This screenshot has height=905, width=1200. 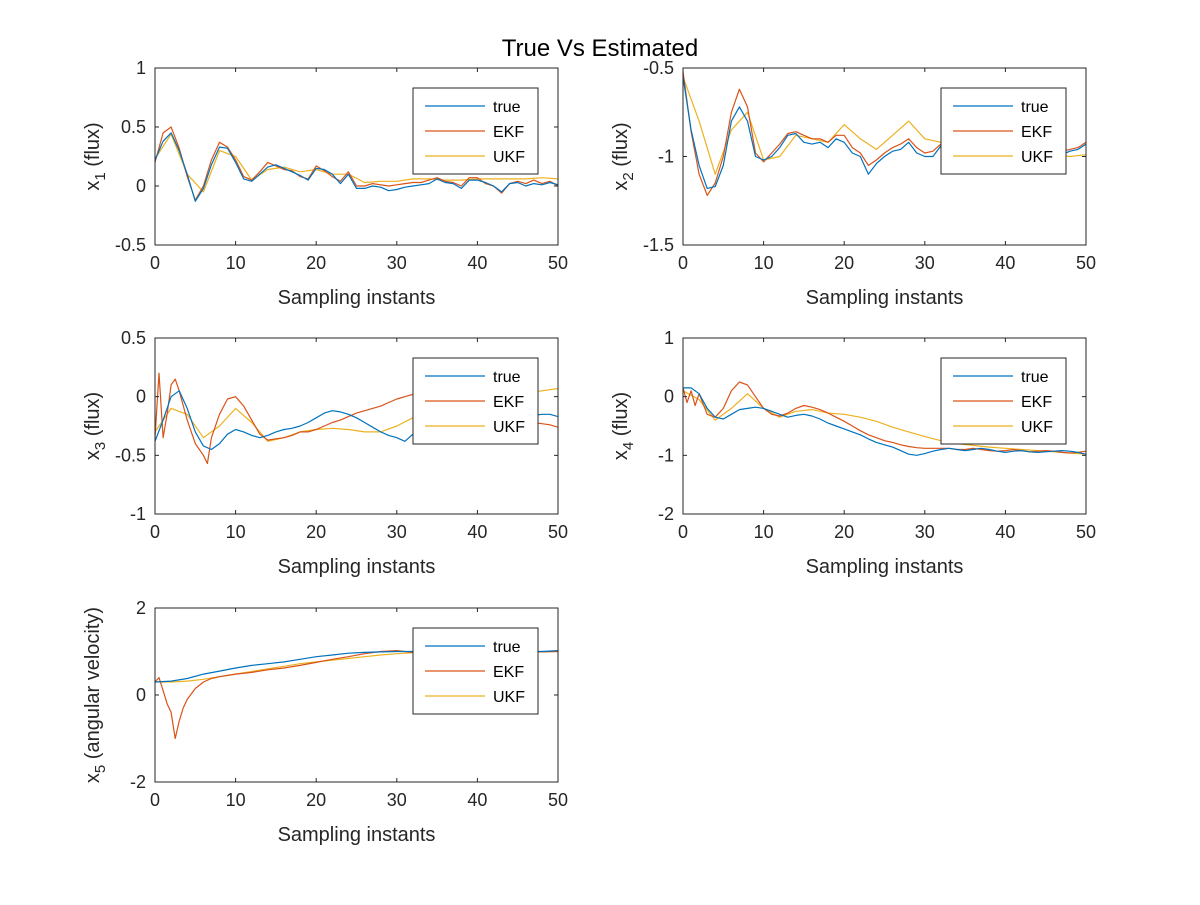 I want to click on y-axis-label: x4 (flux), so click(x=623, y=426).